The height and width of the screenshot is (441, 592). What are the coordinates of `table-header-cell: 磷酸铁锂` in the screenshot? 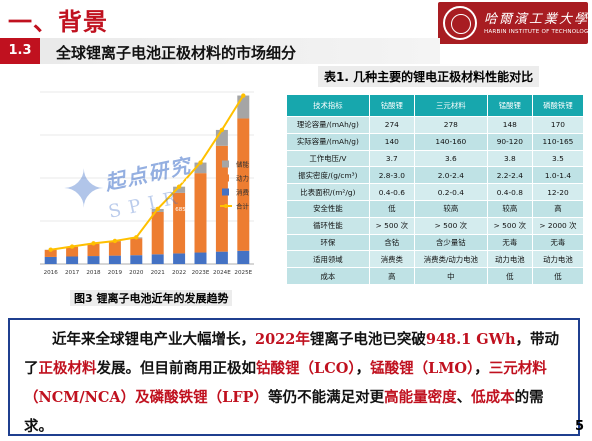 It's located at (557, 106).